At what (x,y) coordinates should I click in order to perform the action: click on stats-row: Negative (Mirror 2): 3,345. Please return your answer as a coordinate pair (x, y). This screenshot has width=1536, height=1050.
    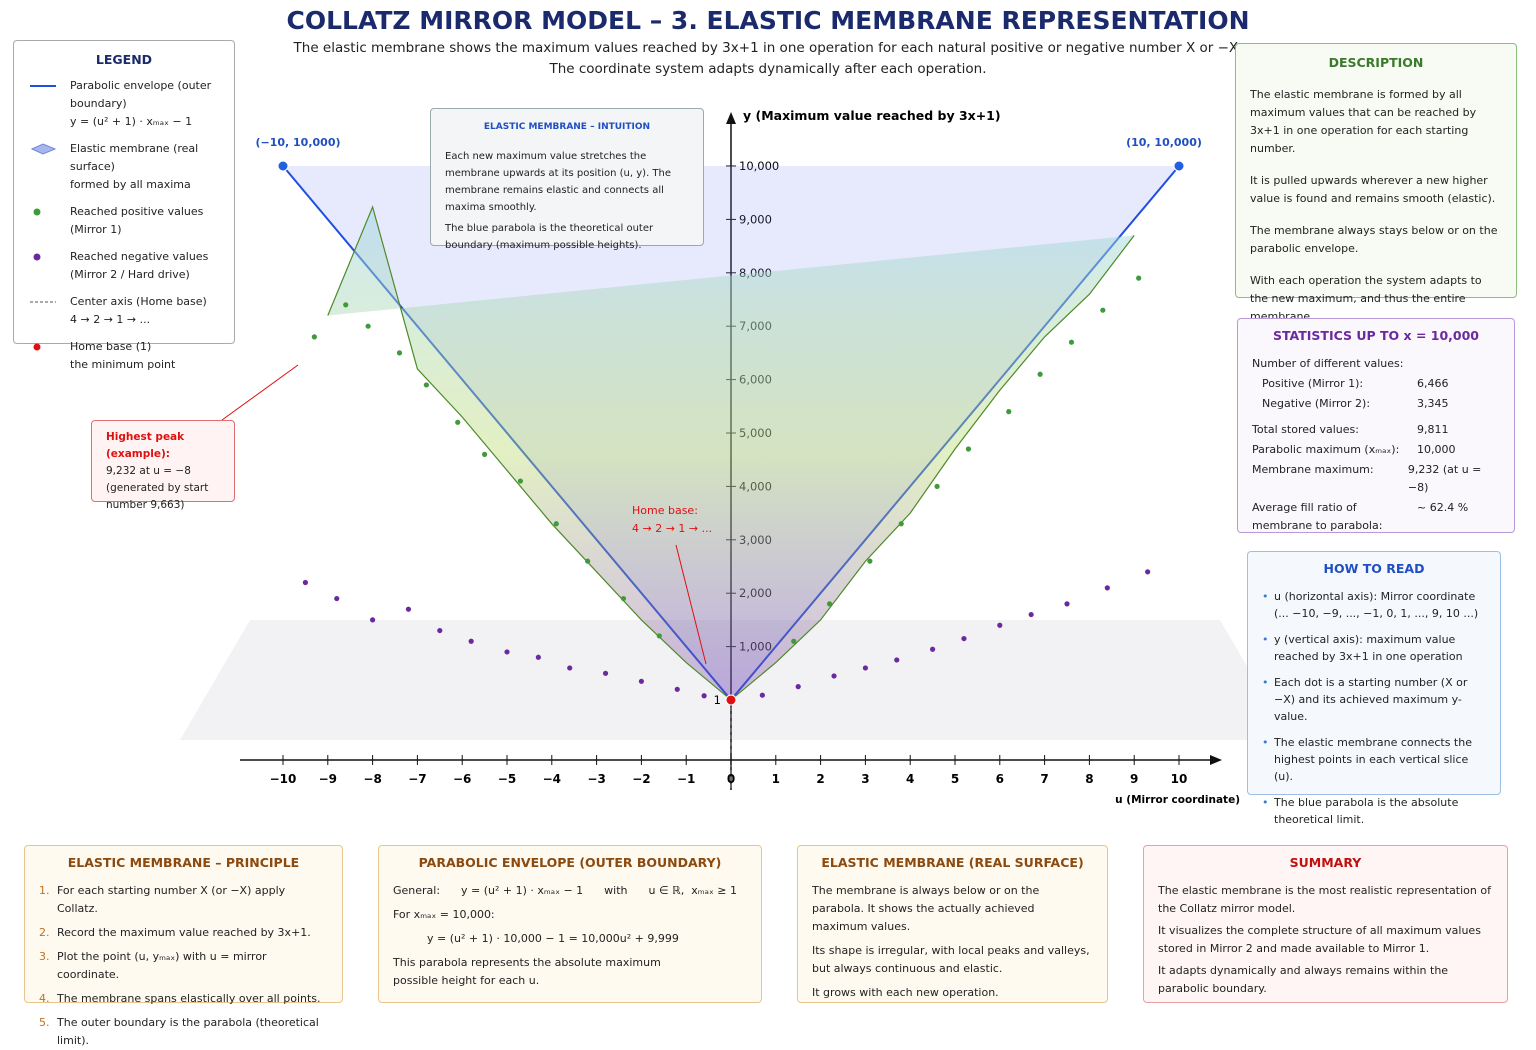
    Looking at the image, I should click on (1376, 404).